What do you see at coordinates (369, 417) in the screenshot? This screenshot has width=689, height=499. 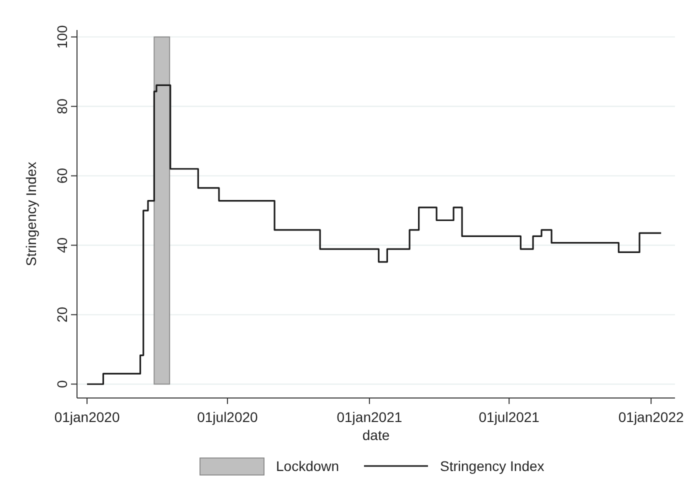 I see `x-tick-label: 01jan2021` at bounding box center [369, 417].